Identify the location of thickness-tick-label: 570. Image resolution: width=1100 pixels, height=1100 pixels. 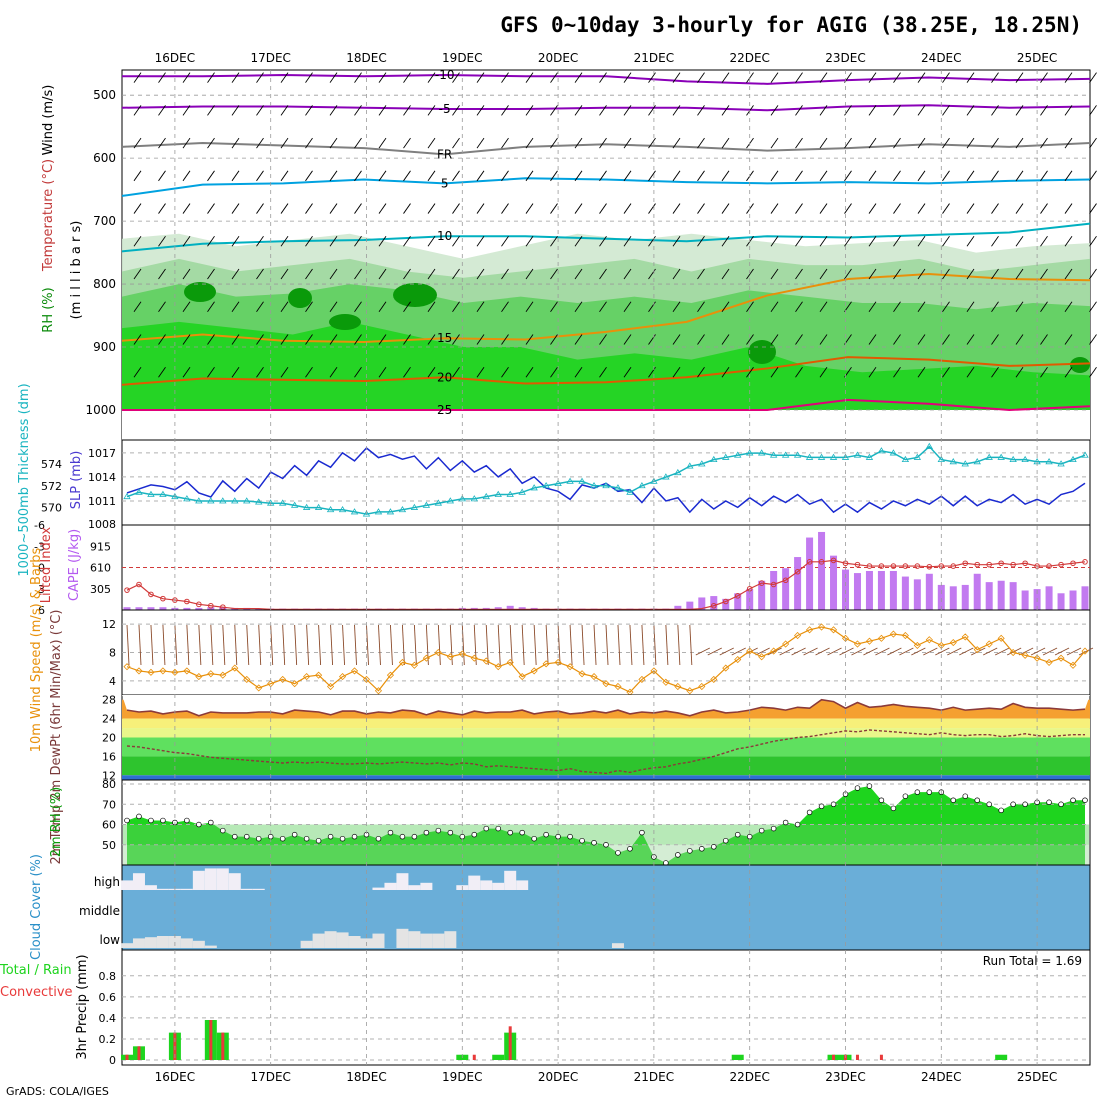
(51, 508).